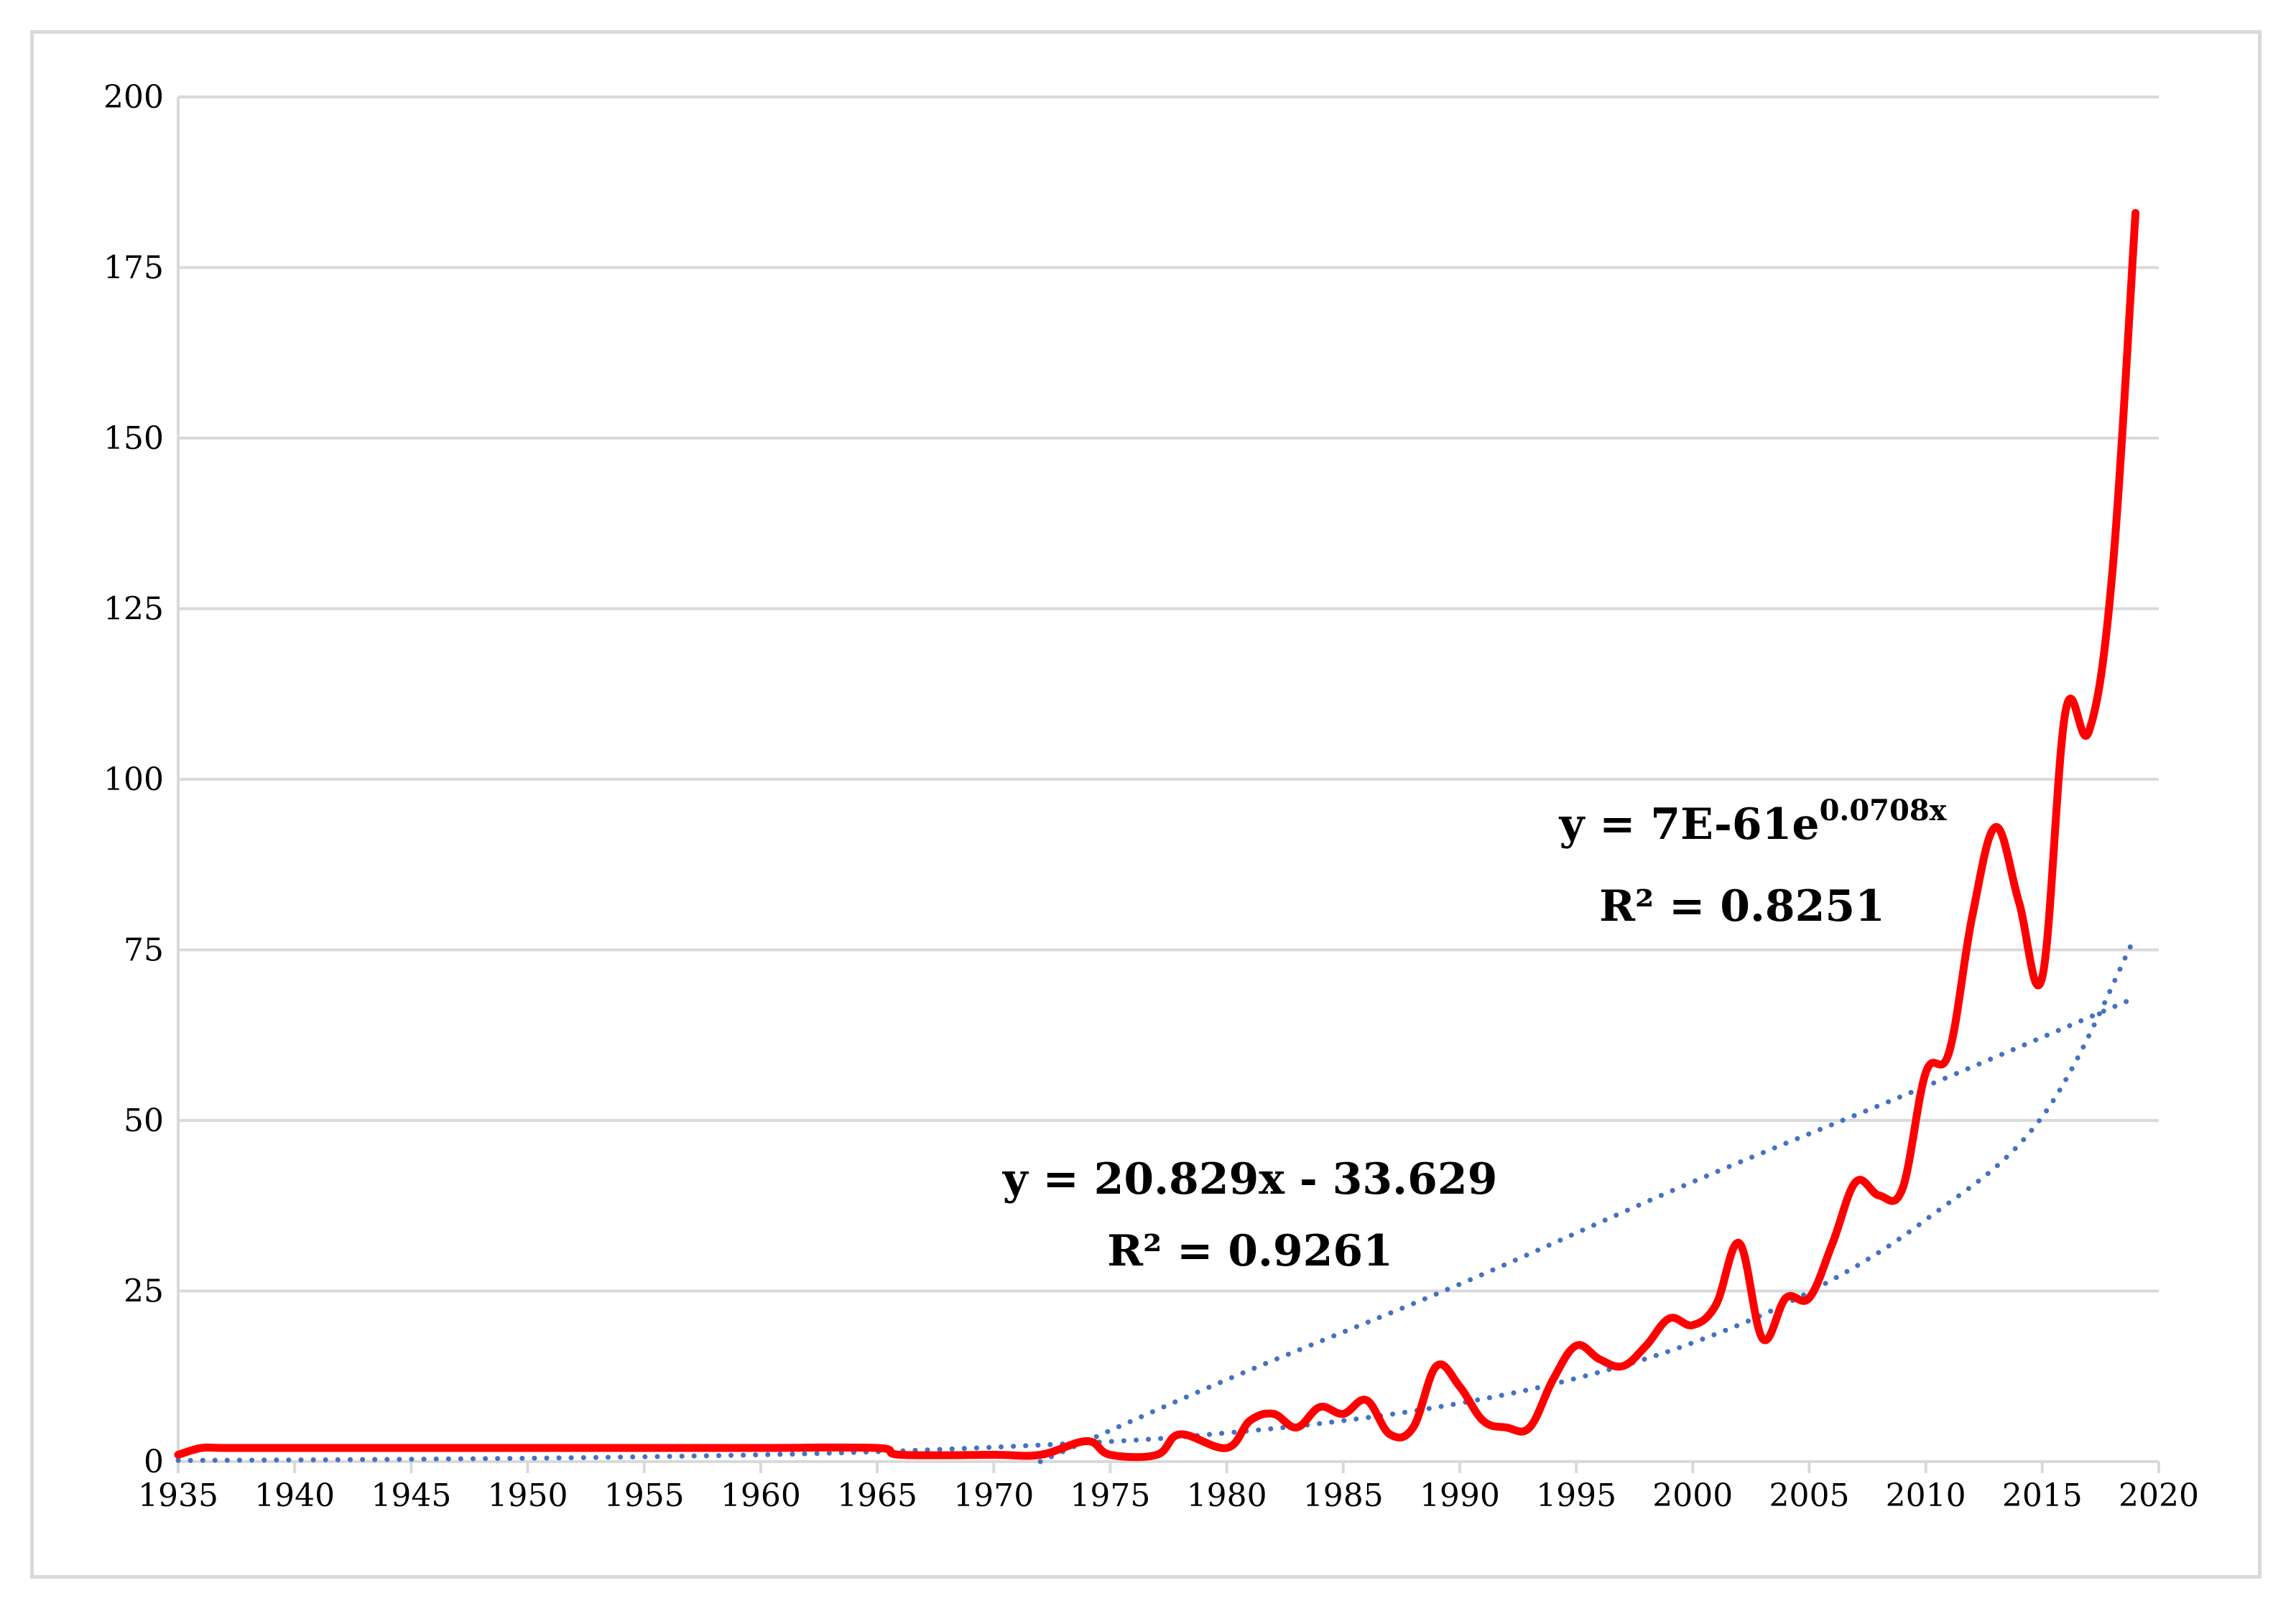 This screenshot has width=2296, height=1611. Describe the element at coordinates (1742, 906) in the screenshot. I see `exp-r2-label: R² = 0.8251` at that location.